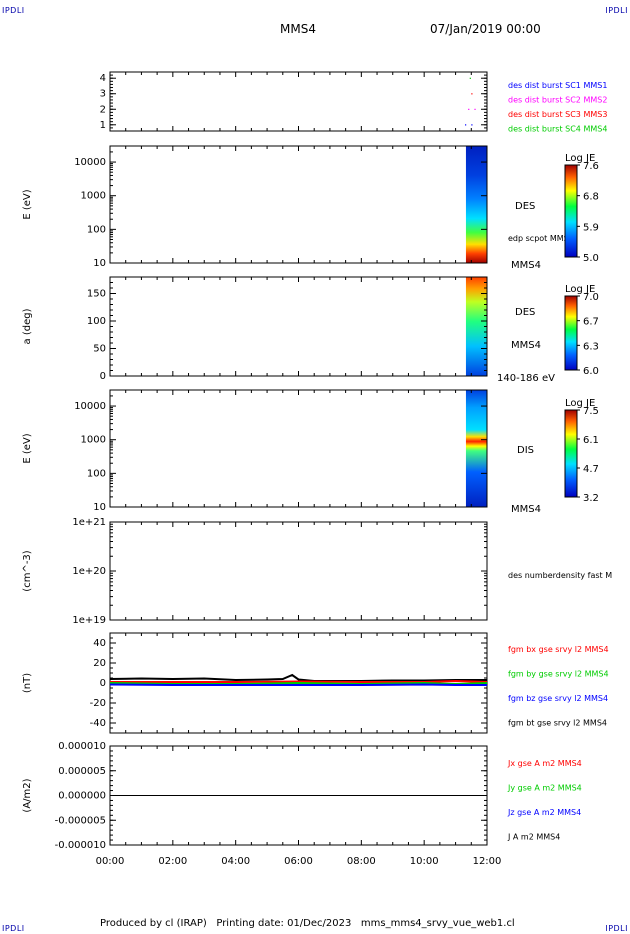  Describe the element at coordinates (80, 820) in the screenshot. I see `panel-current-density-ytick-label: -0.000005` at that location.